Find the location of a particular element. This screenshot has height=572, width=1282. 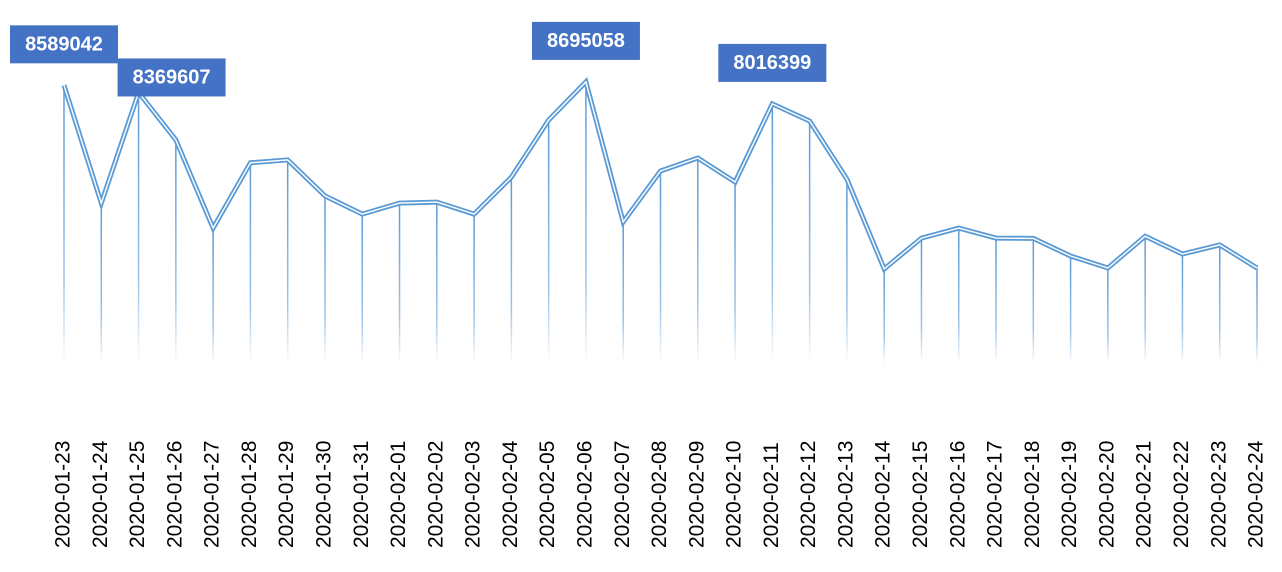

x-tick-label: 2020-02-23 is located at coordinates (1218, 494).